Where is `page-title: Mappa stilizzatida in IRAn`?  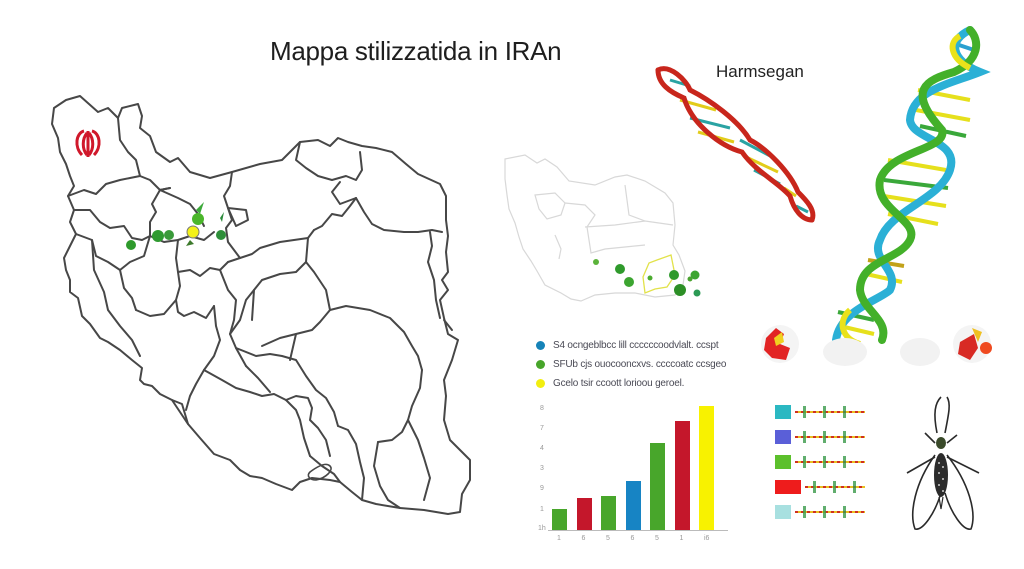 page-title: Mappa stilizzatida in IRAn is located at coordinates (416, 51).